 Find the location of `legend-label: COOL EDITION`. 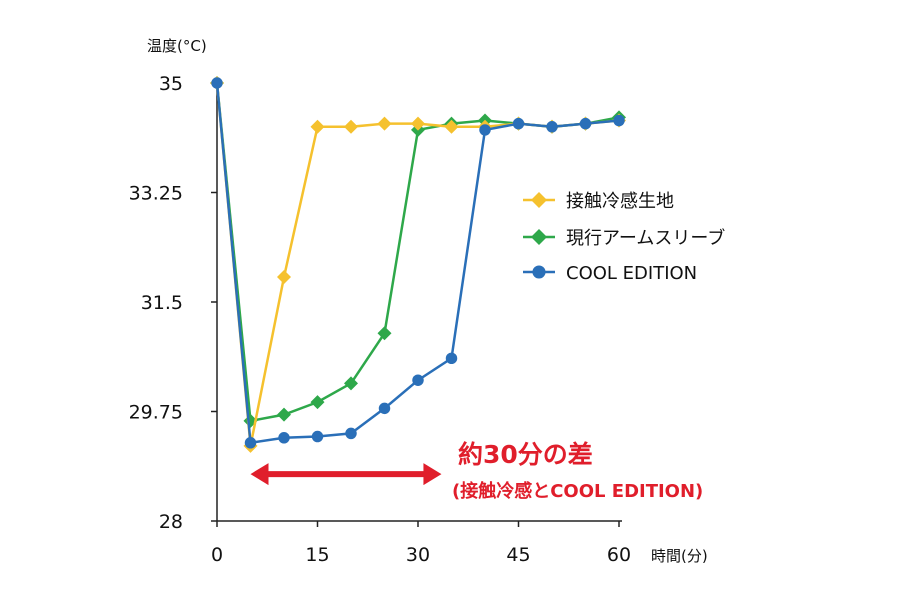

legend-label: COOL EDITION is located at coordinates (631, 273).